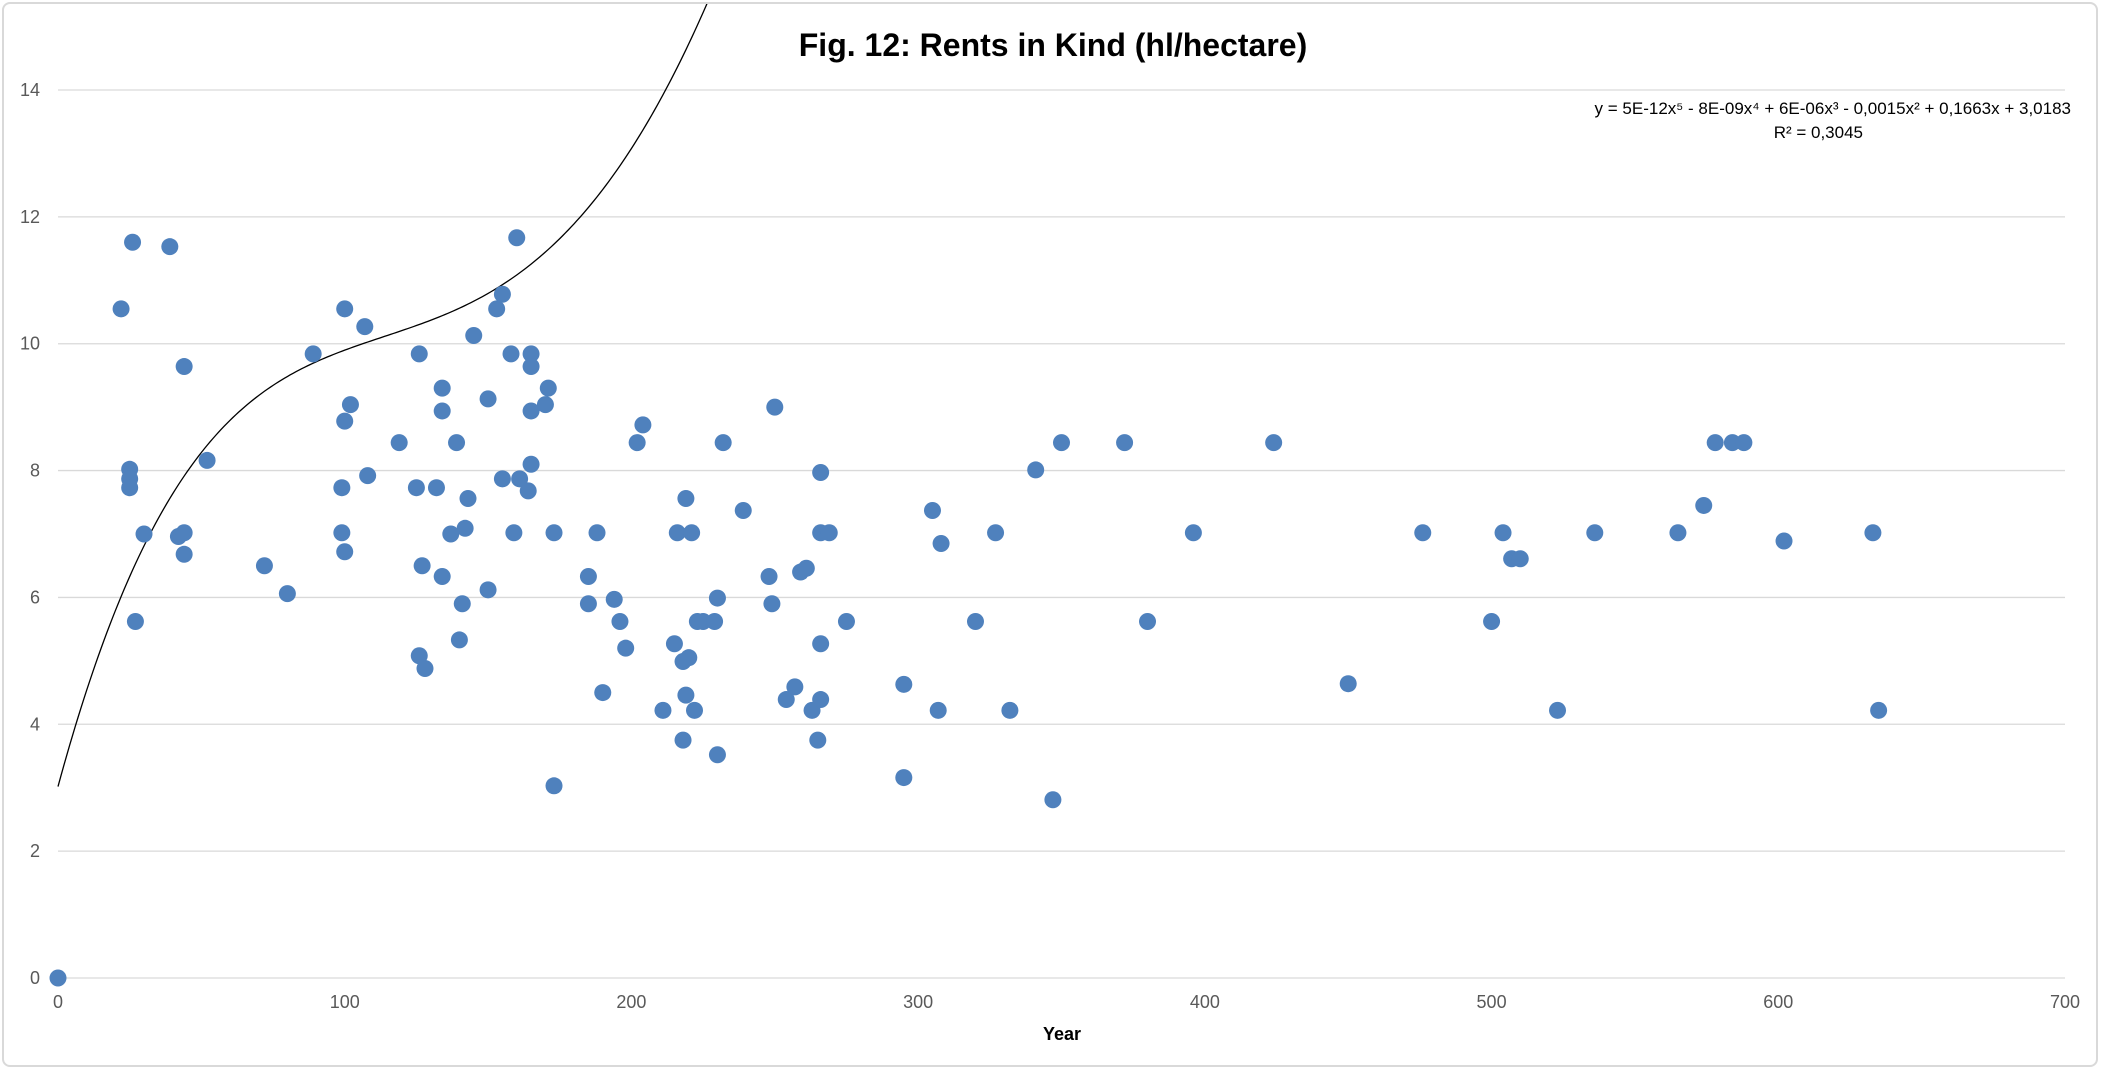  Describe the element at coordinates (35, 724) in the screenshot. I see `y-tick-label: 4` at that location.